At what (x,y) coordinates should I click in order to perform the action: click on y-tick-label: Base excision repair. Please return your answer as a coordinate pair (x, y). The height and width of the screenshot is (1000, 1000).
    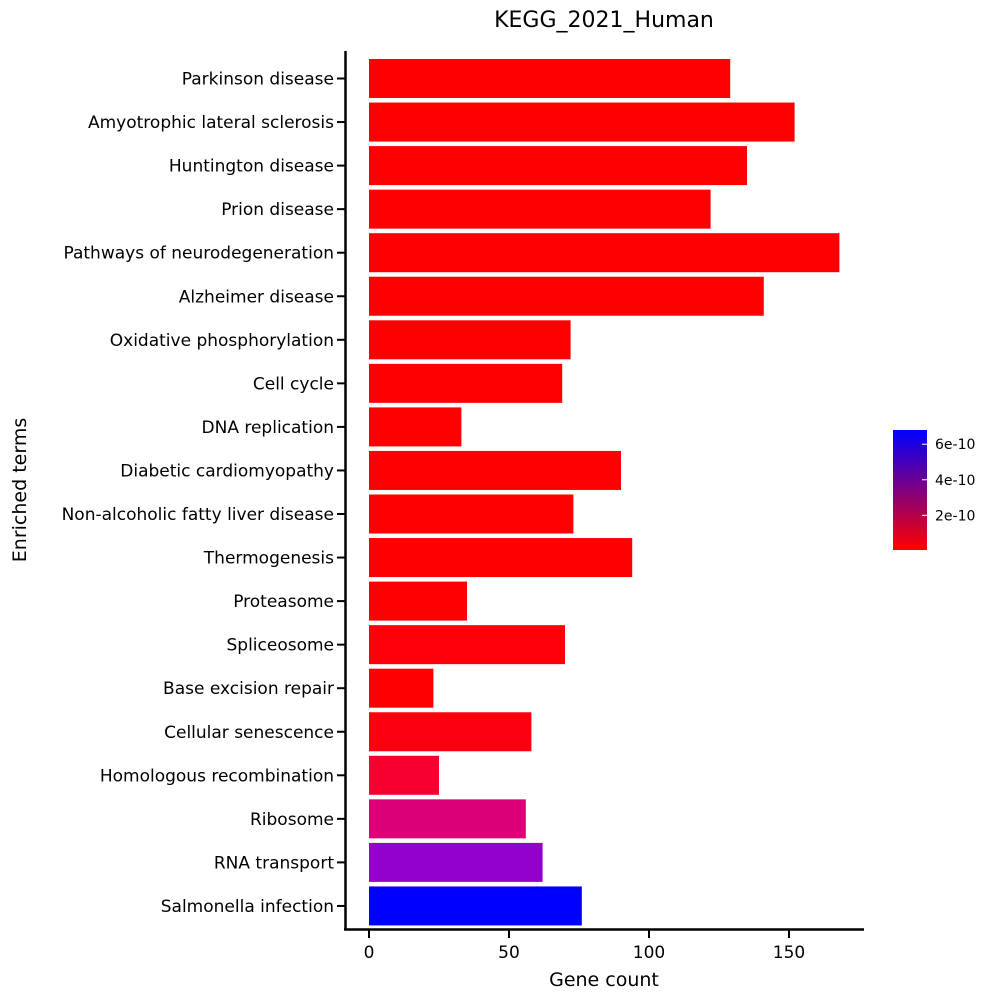
    Looking at the image, I should click on (248, 689).